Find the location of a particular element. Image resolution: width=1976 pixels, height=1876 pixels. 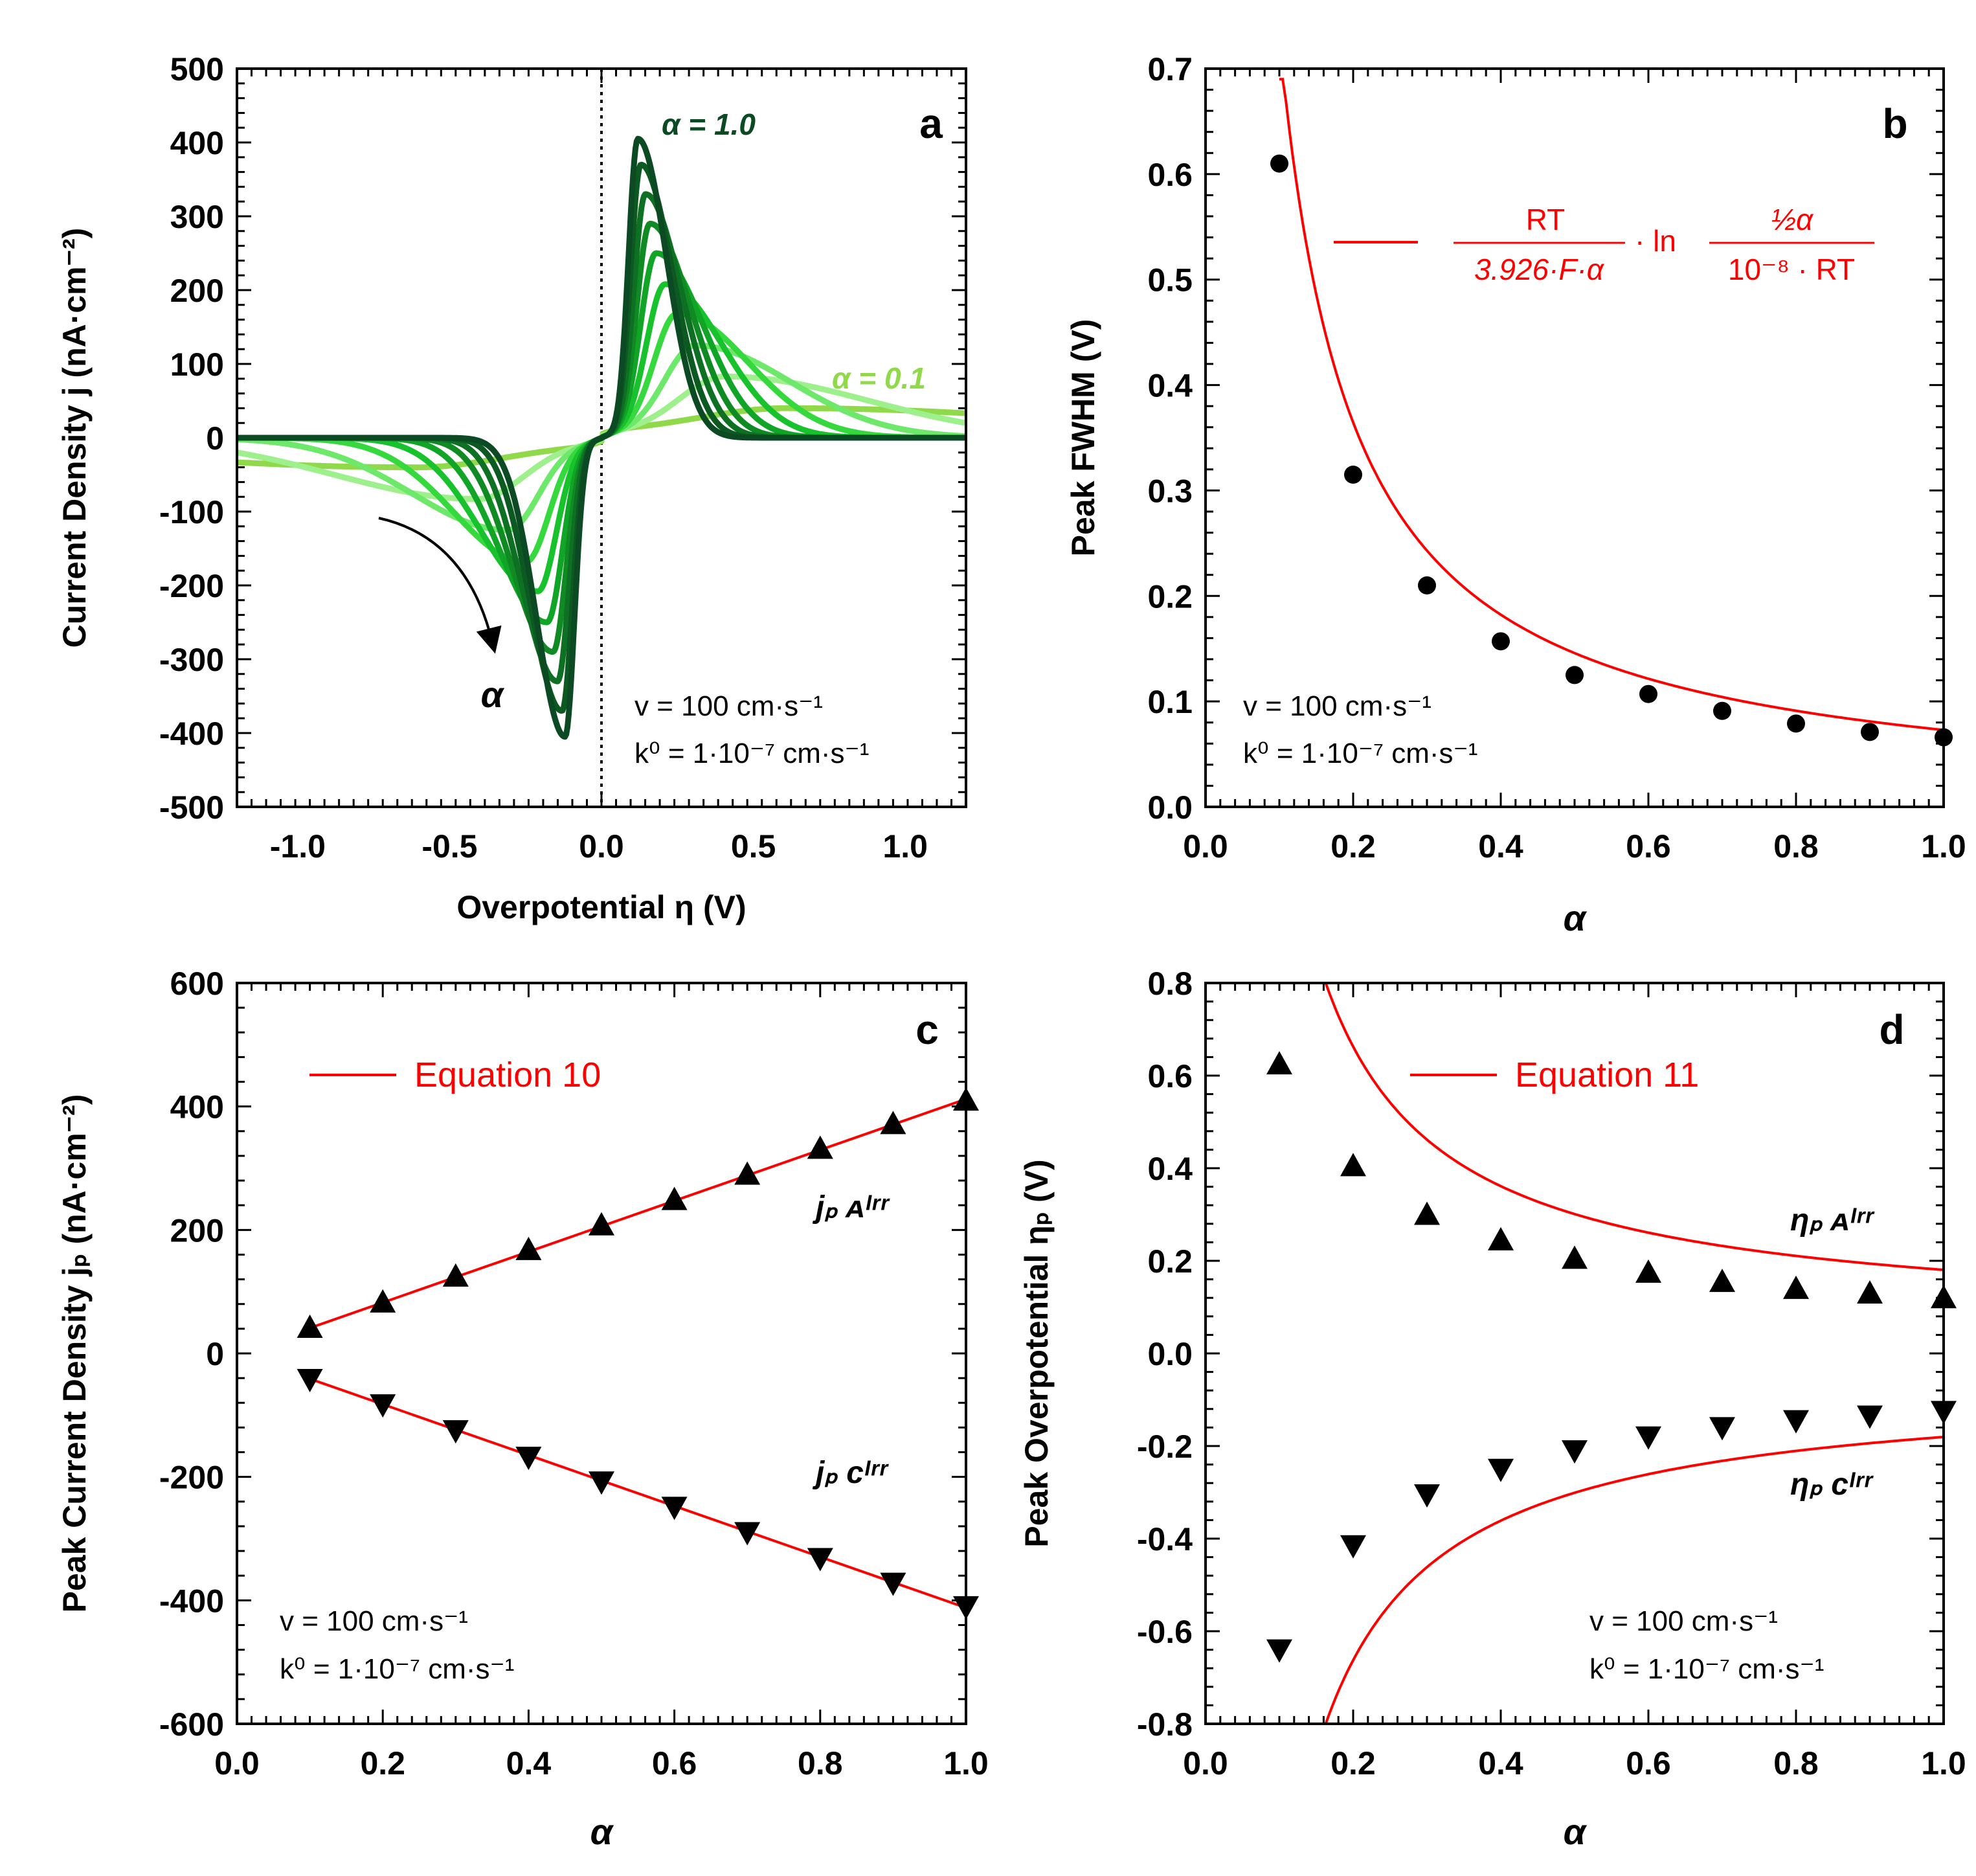

panel-b-eq-denominator-1: 3.926·F·α is located at coordinates (1539, 270).